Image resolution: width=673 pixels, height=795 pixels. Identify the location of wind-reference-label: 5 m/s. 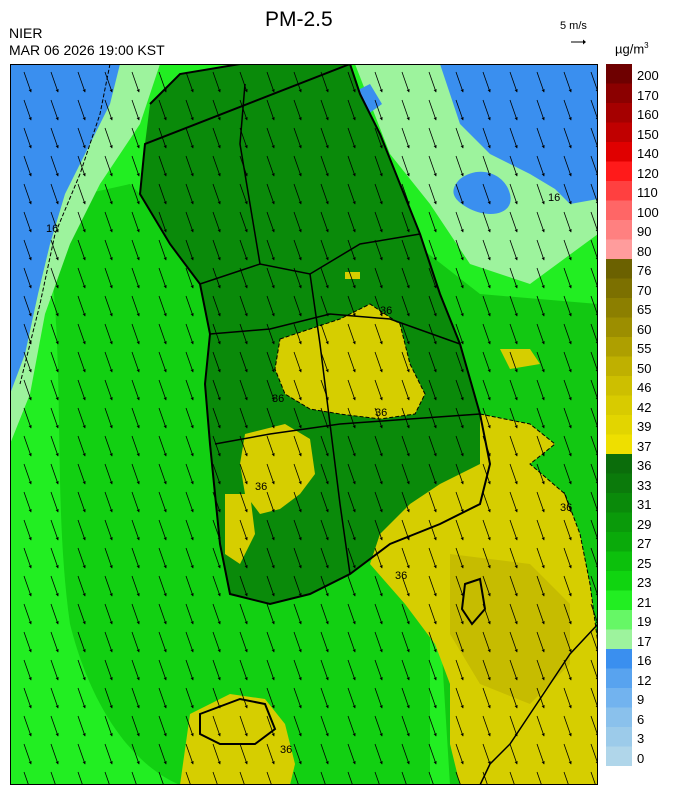
(573, 26).